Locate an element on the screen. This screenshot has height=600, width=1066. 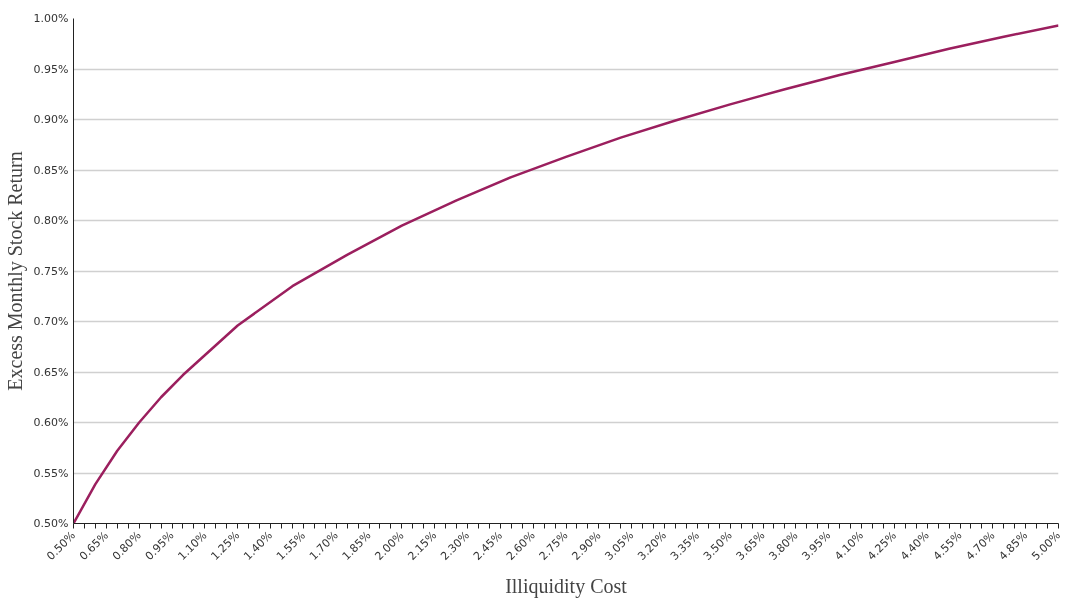
y-tick-label: 0.75% is located at coordinates (51, 271).